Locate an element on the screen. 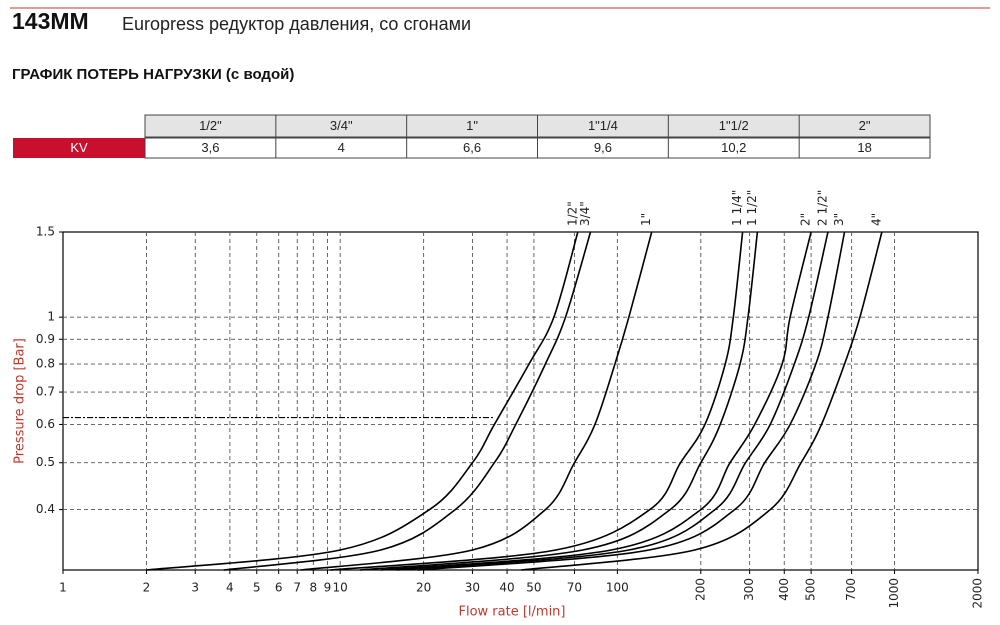 The image size is (1000, 625). x-tick-label: 400 is located at coordinates (784, 589).